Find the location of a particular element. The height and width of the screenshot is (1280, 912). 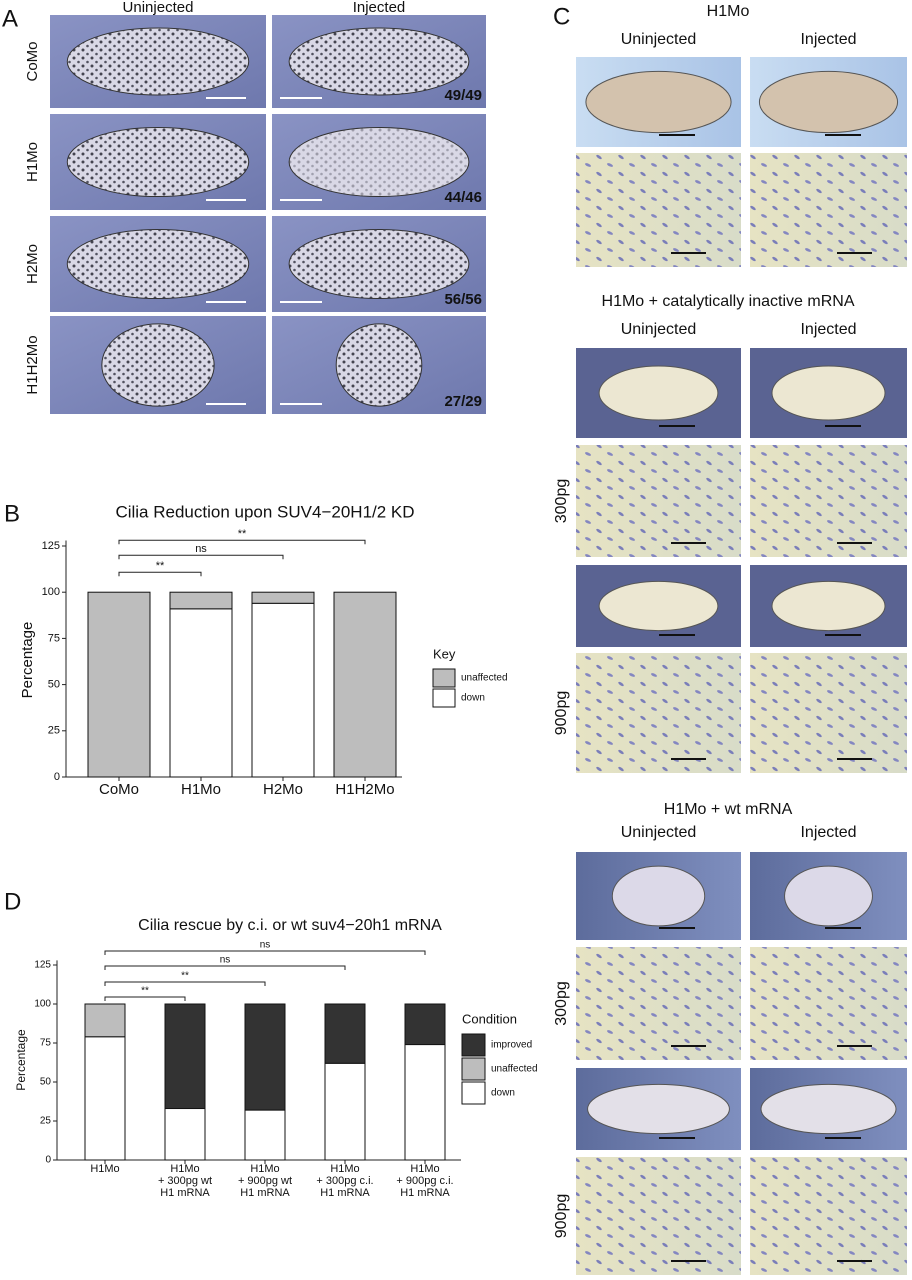

x-tick-label: CoMo is located at coordinates (119, 789).